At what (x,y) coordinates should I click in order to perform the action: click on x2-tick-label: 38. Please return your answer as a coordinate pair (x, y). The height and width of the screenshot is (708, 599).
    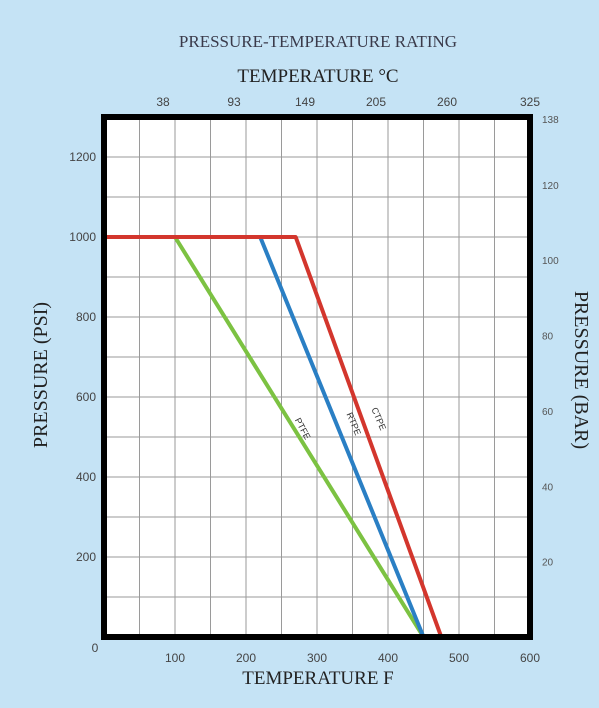
    Looking at the image, I should click on (163, 102).